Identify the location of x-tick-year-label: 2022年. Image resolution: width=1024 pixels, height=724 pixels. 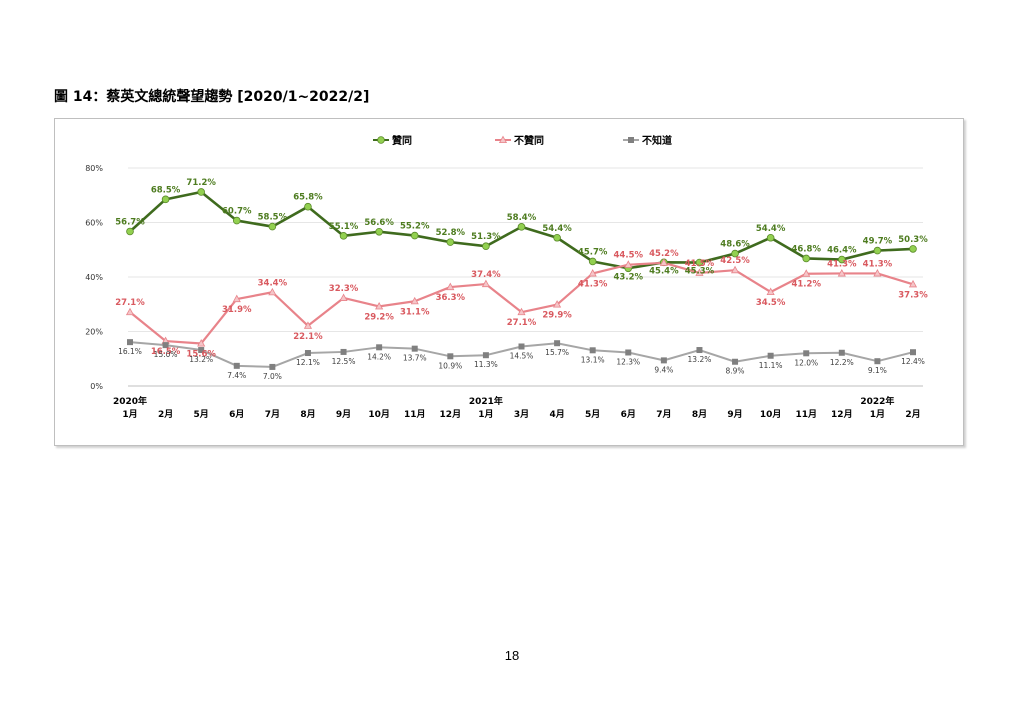
(877, 401).